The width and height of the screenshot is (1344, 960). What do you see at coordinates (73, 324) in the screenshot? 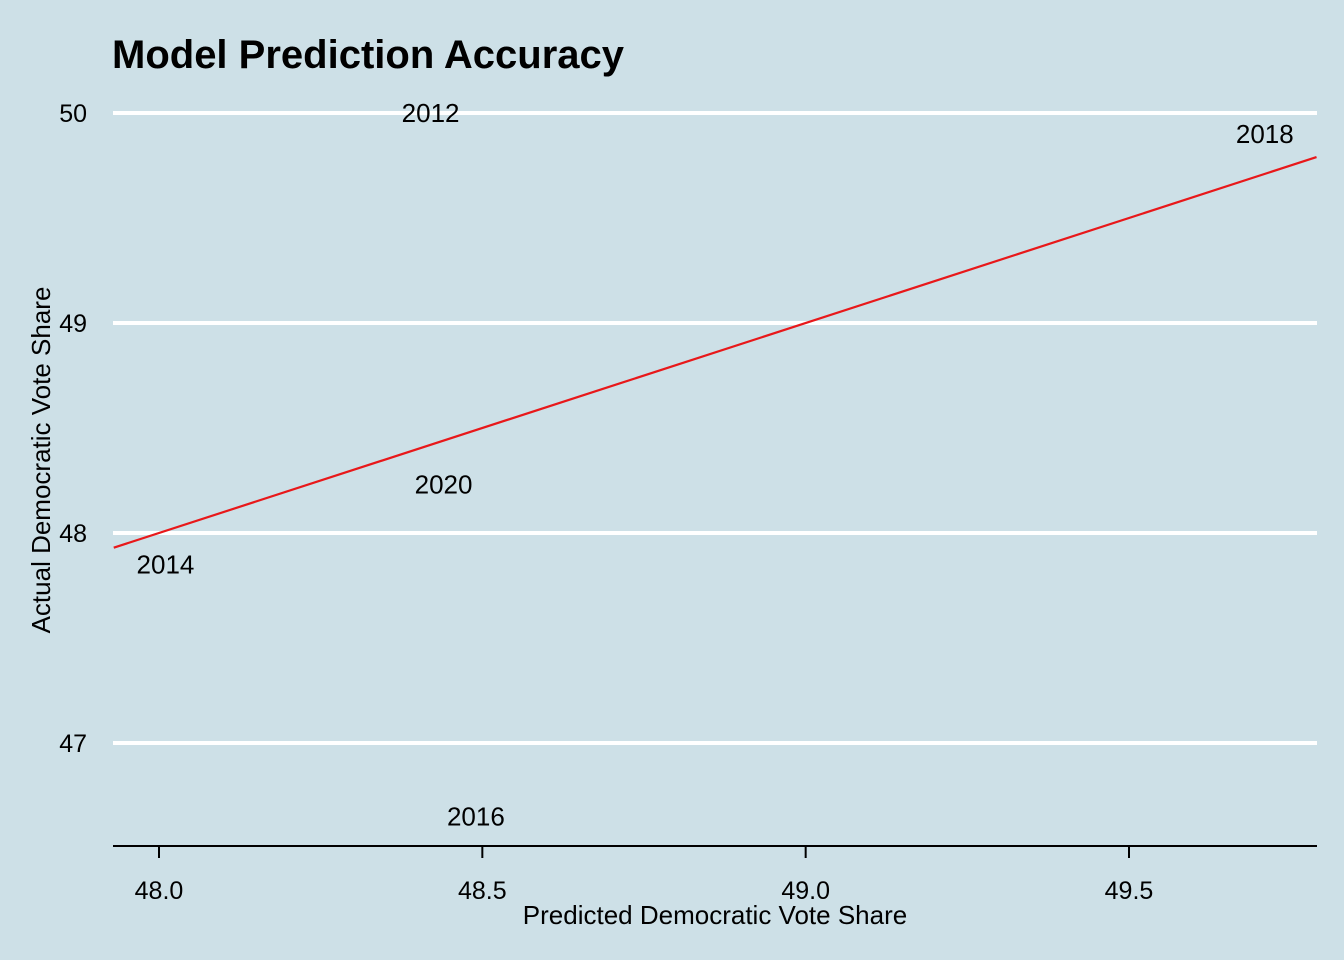
I see `y-tick-label: 49` at bounding box center [73, 324].